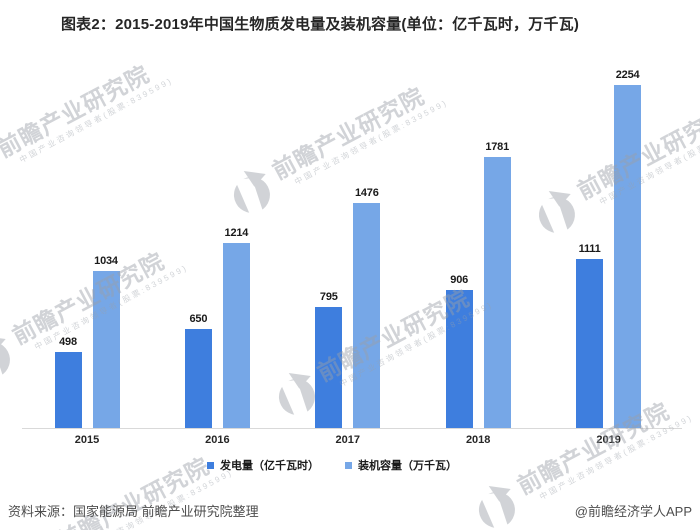 Image resolution: width=700 pixels, height=530 pixels. I want to click on value-label-capacity-2017: 1476, so click(366, 193).